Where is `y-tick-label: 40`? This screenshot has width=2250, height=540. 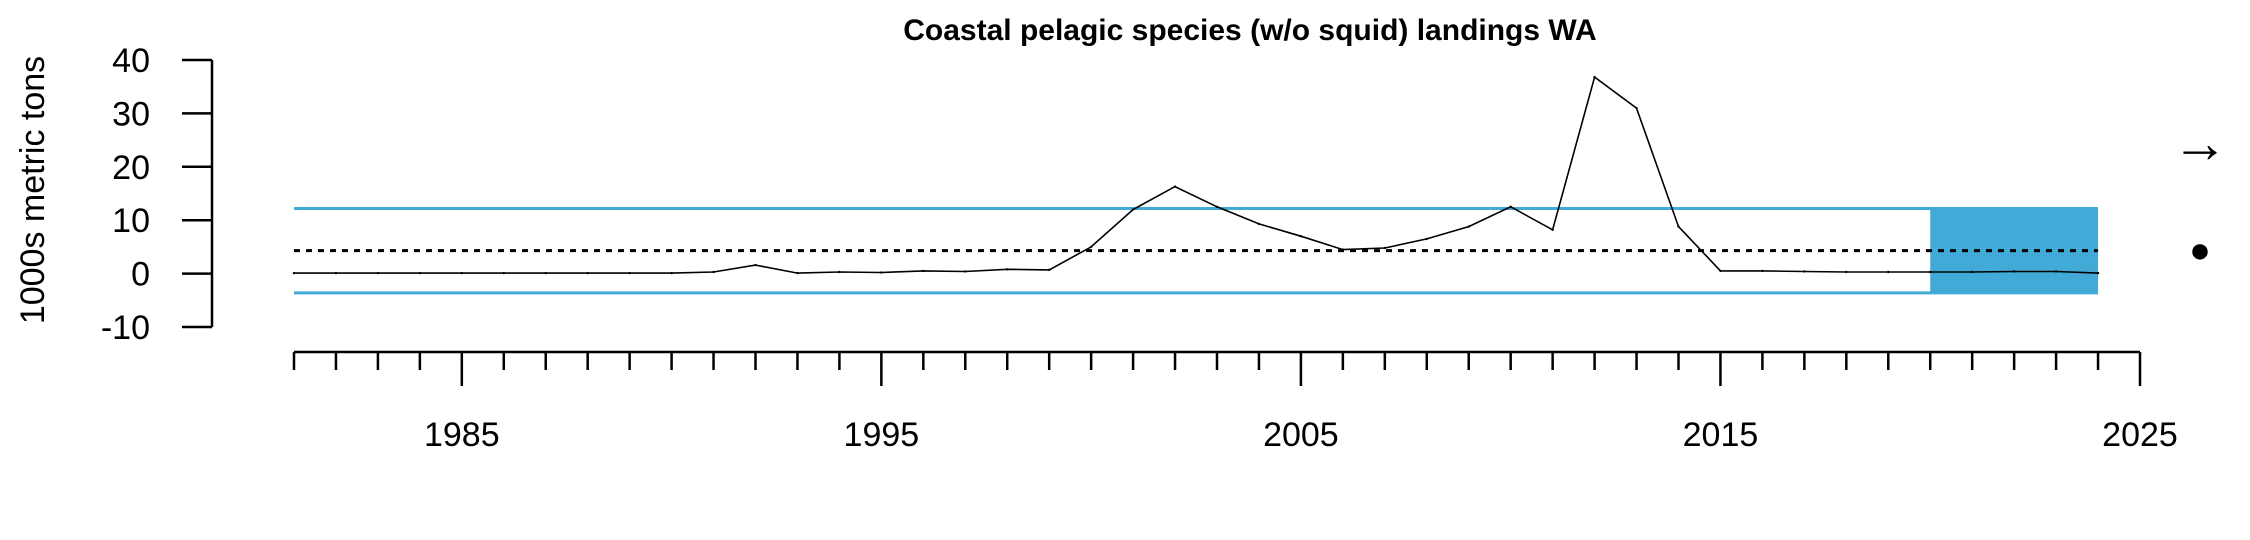 y-tick-label: 40 is located at coordinates (131, 61).